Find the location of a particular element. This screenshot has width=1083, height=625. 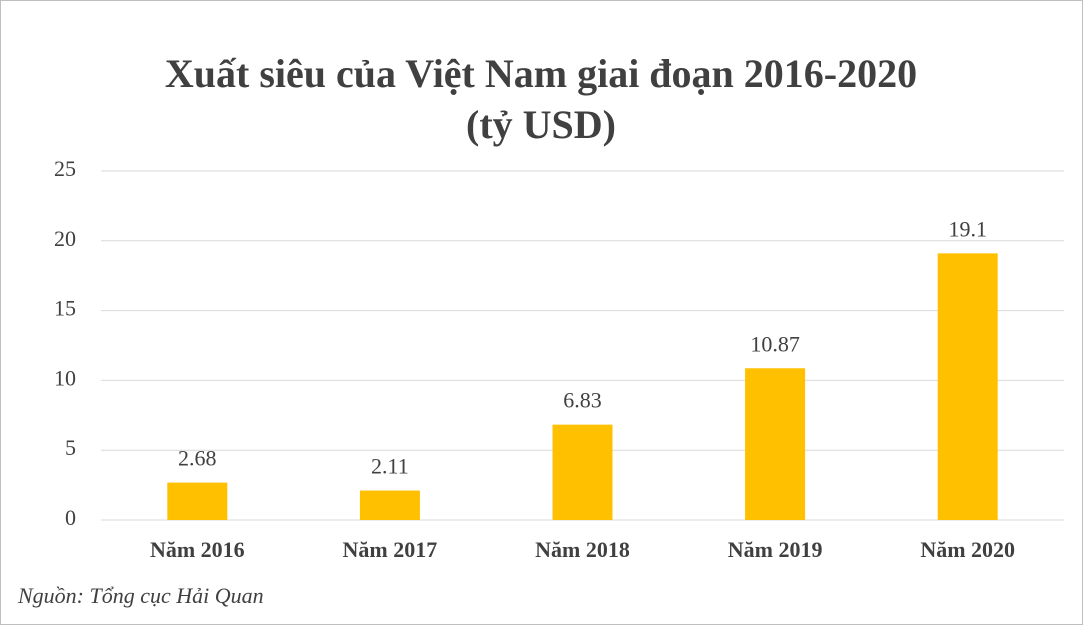

x-tick-label: Năm 2017 is located at coordinates (390, 549).